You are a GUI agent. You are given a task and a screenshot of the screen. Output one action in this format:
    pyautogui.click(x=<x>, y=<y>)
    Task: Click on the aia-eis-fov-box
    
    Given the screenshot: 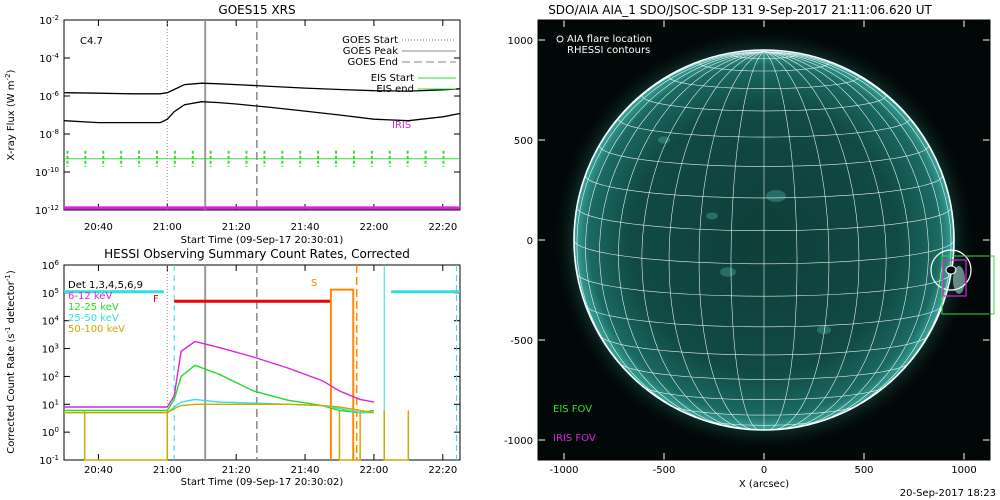 What is the action you would take?
    pyautogui.click(x=968, y=285)
    